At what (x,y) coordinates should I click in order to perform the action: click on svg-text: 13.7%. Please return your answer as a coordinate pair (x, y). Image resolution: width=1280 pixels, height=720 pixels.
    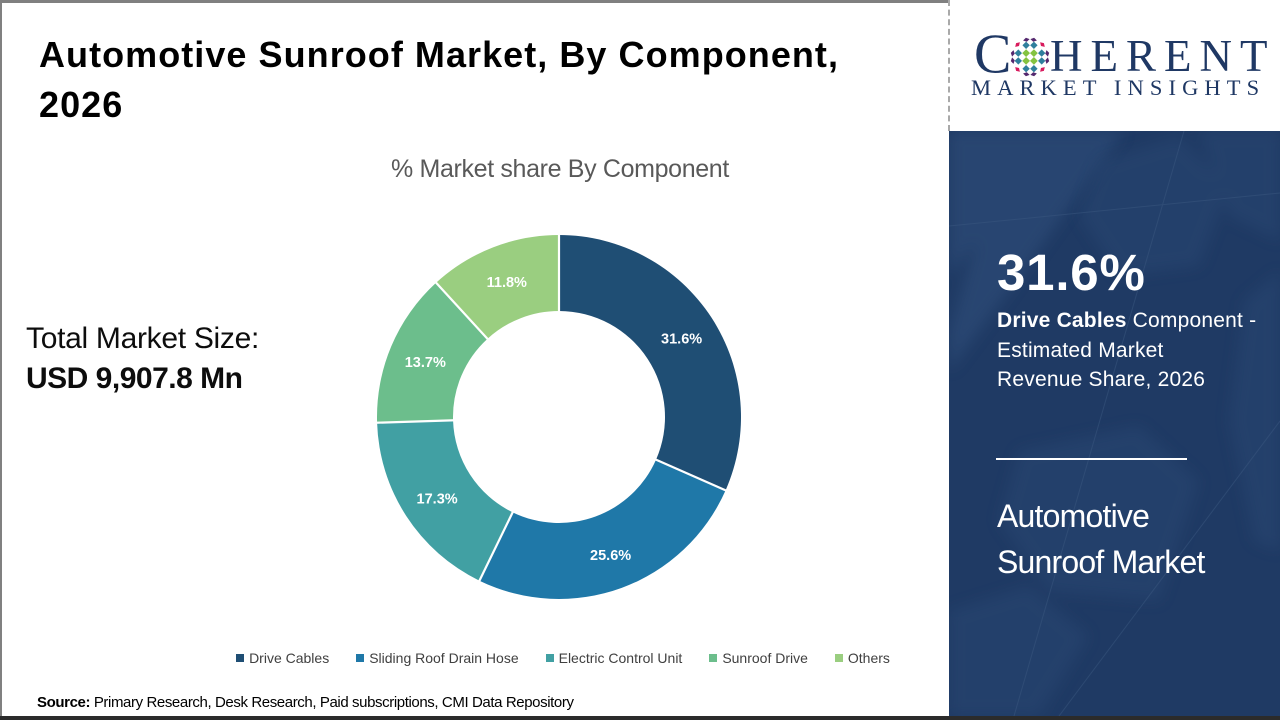
    Looking at the image, I should click on (425, 363).